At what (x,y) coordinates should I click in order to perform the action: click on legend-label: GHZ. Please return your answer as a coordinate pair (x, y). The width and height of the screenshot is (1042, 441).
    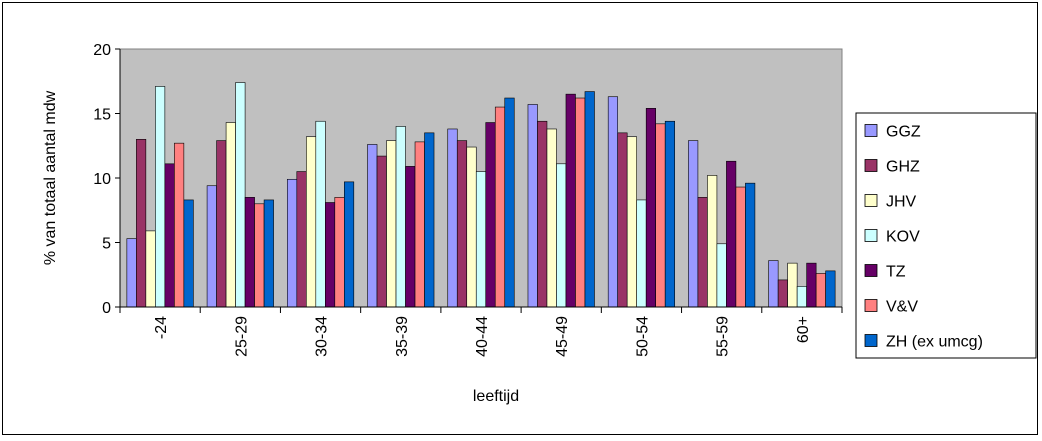
    Looking at the image, I should click on (903, 167).